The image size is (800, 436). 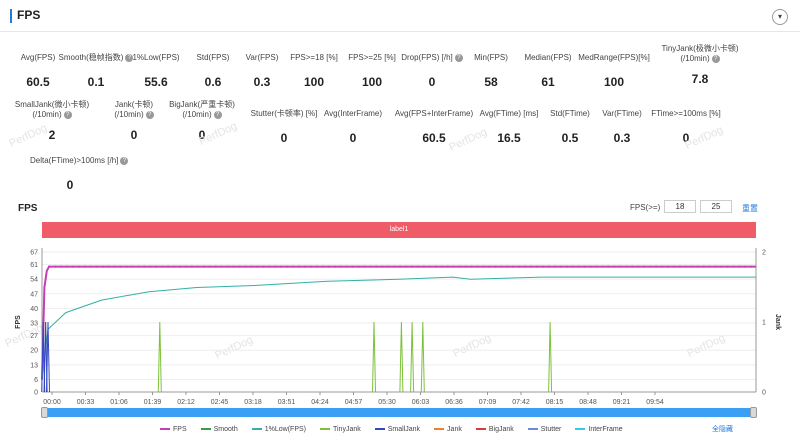 What do you see at coordinates (156, 57) in the screenshot?
I see `stat-label-text: 1%Low(FPS)` at bounding box center [156, 57].